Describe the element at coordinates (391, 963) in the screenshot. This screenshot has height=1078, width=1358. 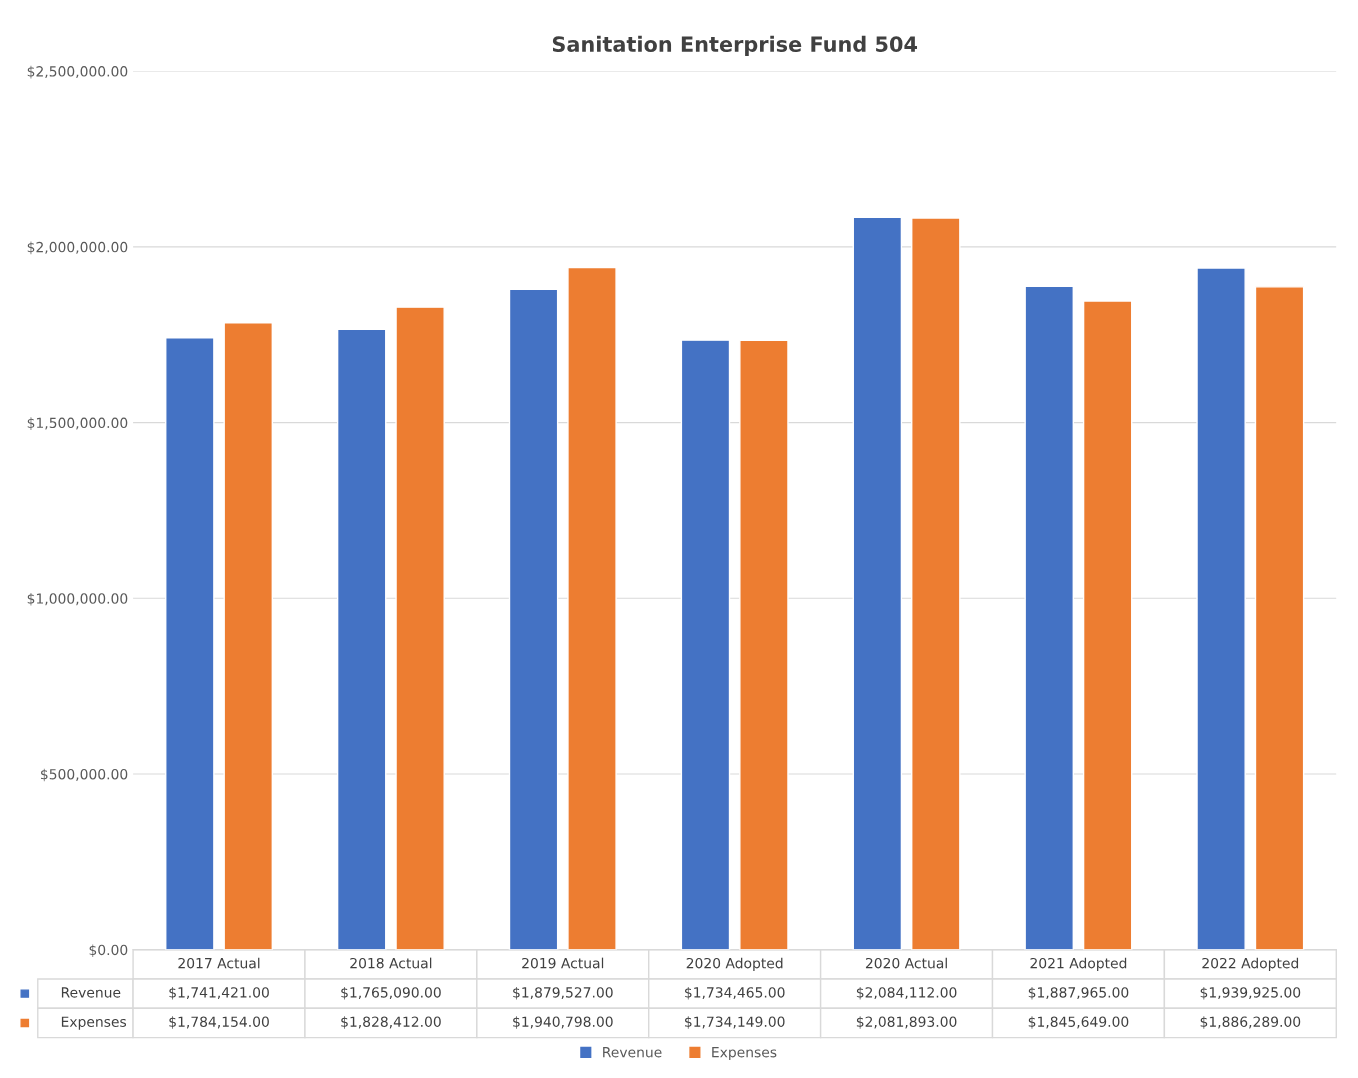
I see `x-tick-label: 2018 Actual` at that location.